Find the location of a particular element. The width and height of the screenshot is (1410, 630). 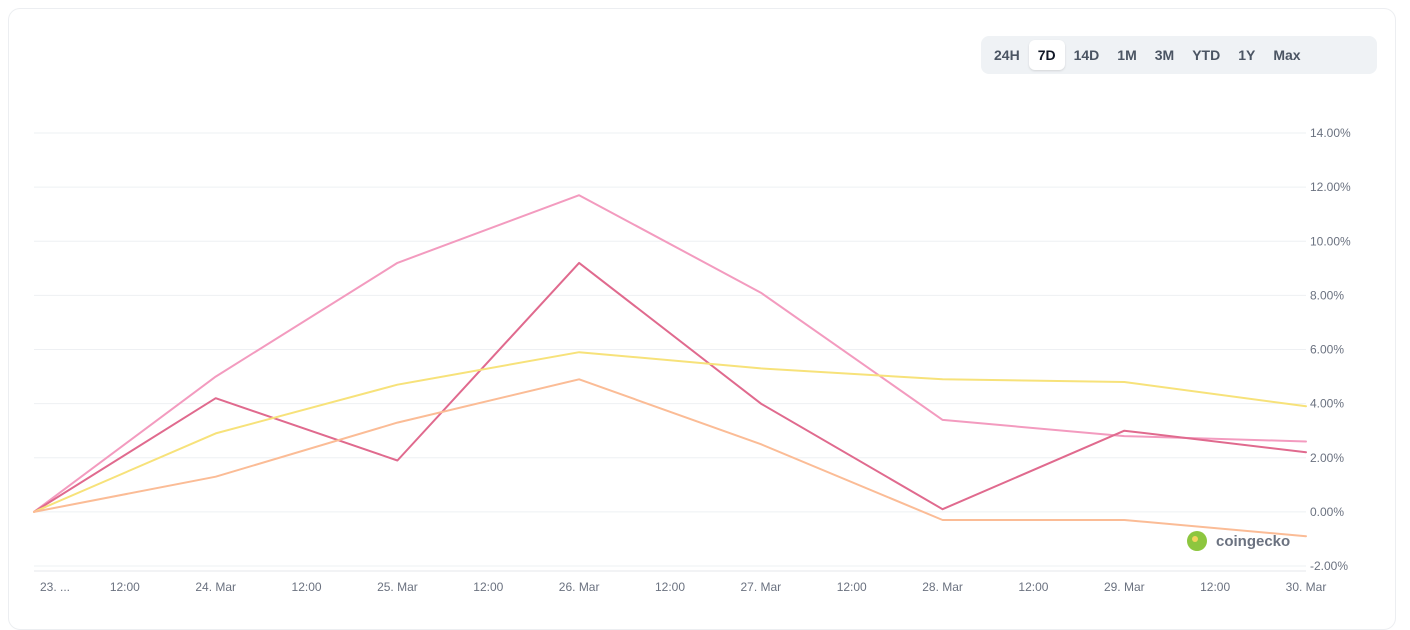

x-tick-label: 26. Mar is located at coordinates (579, 587).